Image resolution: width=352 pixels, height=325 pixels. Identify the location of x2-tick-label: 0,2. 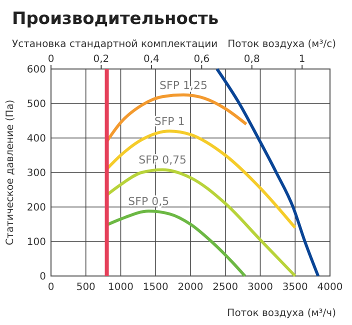
(101, 59).